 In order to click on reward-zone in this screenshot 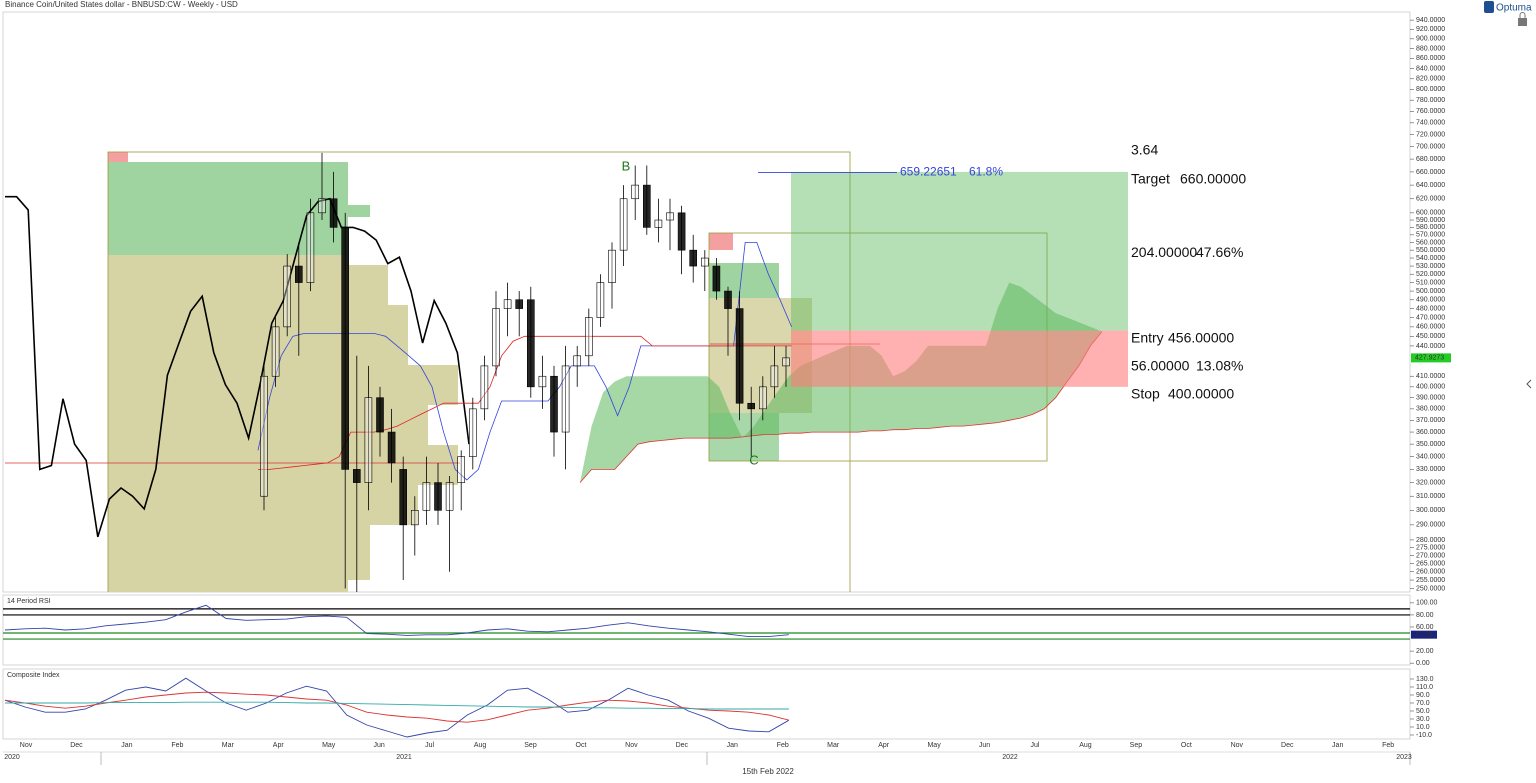, I will do `click(959, 251)`.